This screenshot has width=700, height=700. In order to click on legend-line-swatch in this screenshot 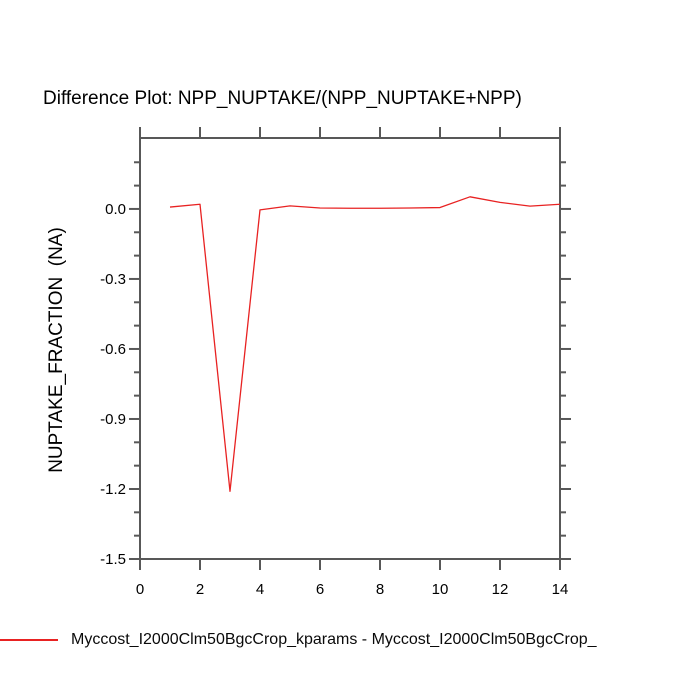, I will do `click(29, 640)`.